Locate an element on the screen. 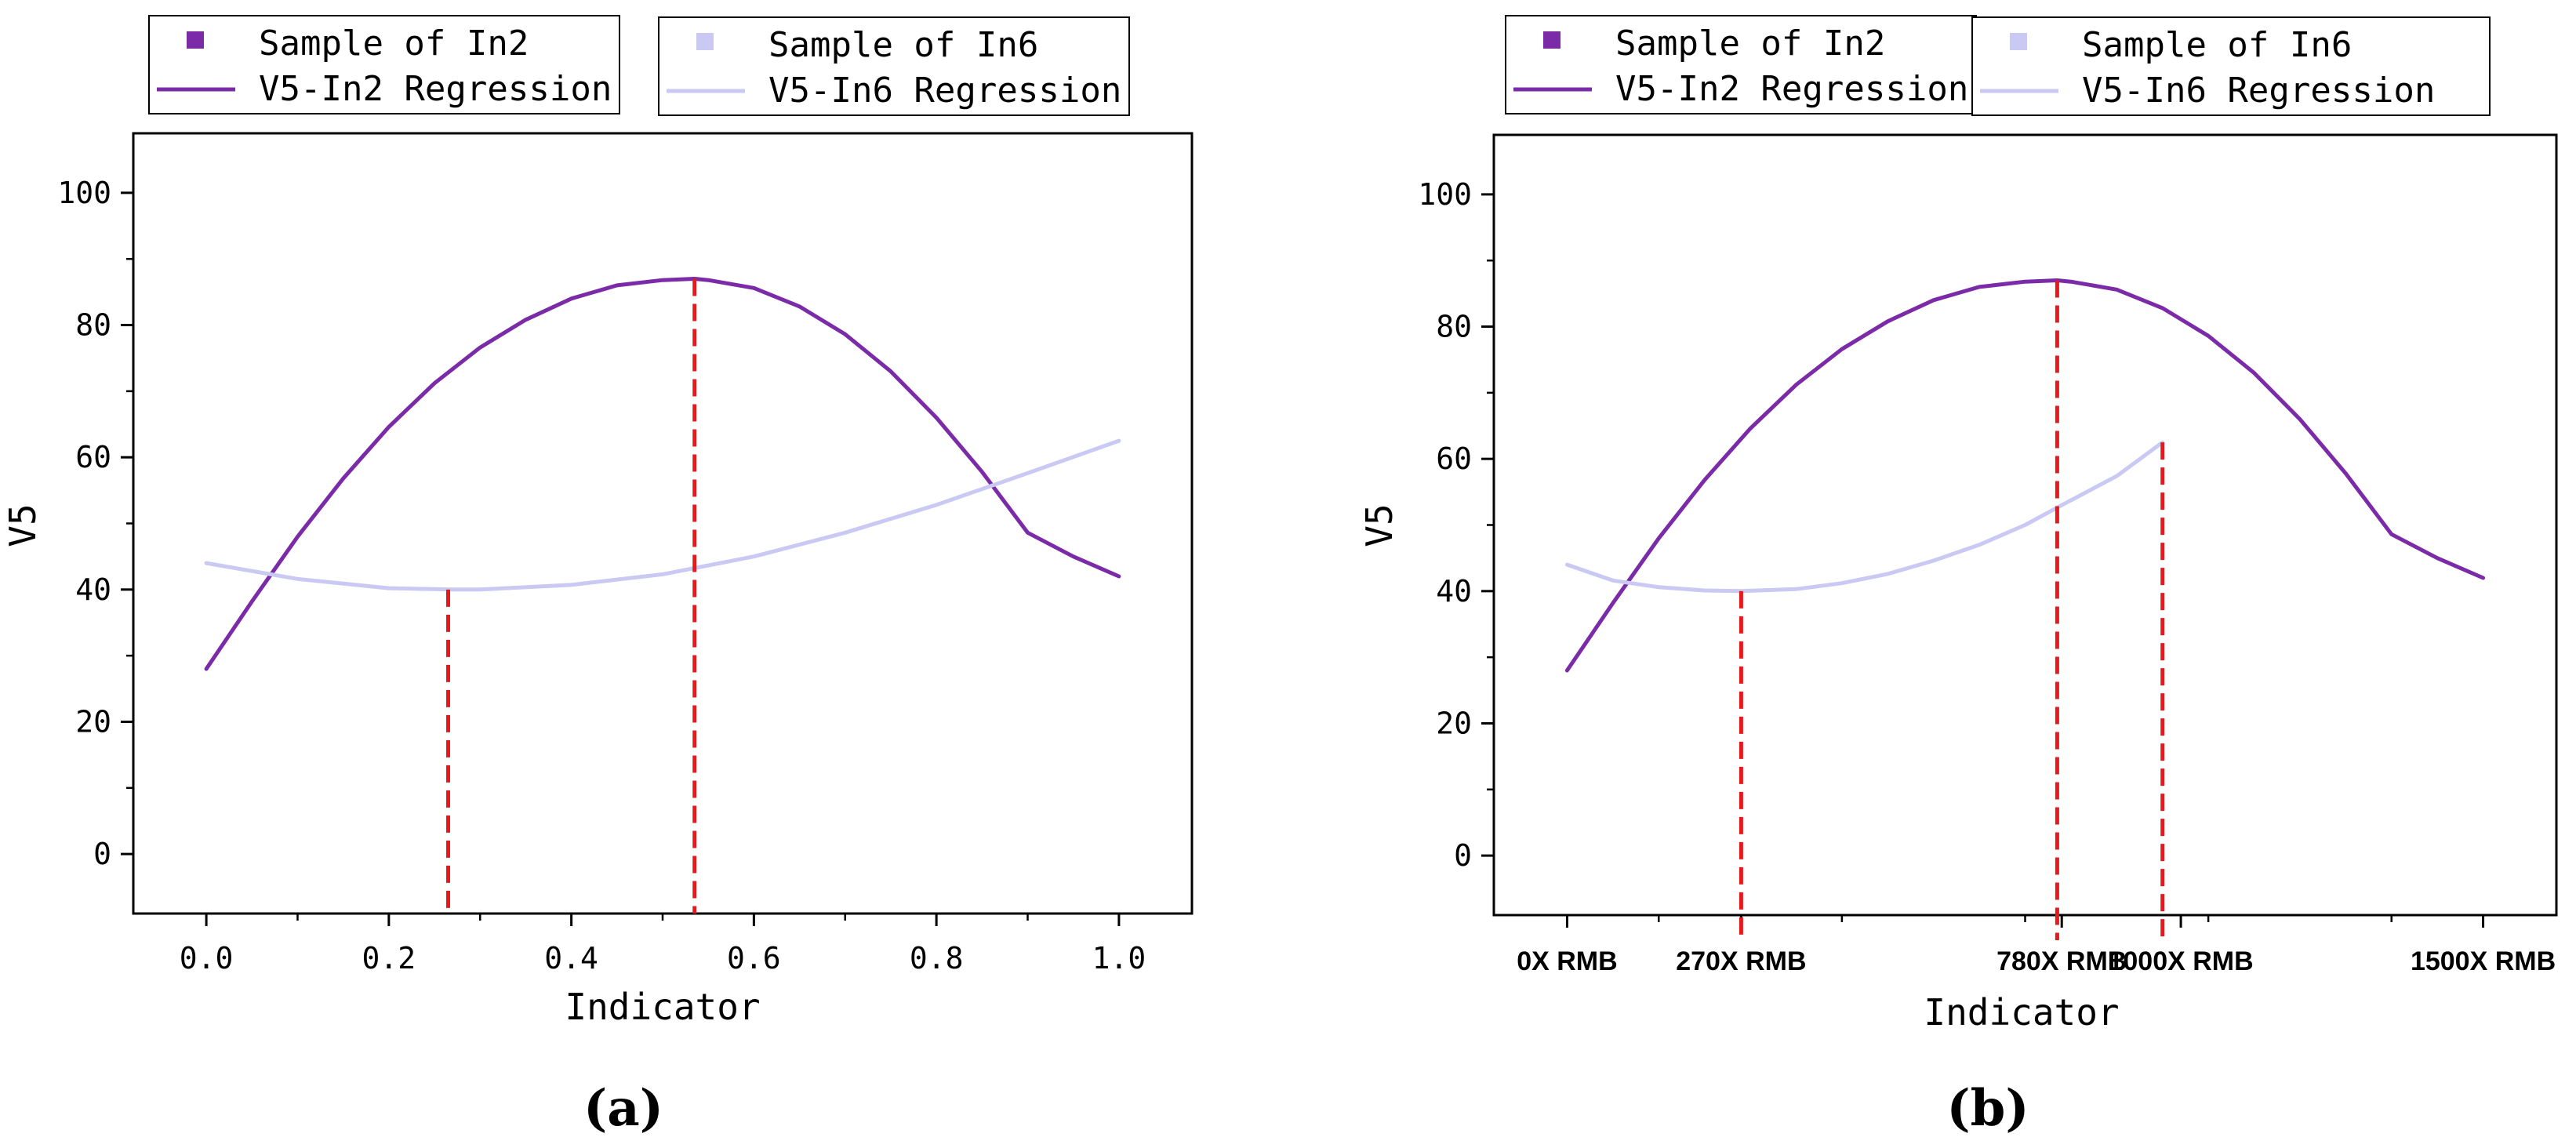 Image resolution: width=2576 pixels, height=1148 pixels. markers-group-a is located at coordinates (571, 596).